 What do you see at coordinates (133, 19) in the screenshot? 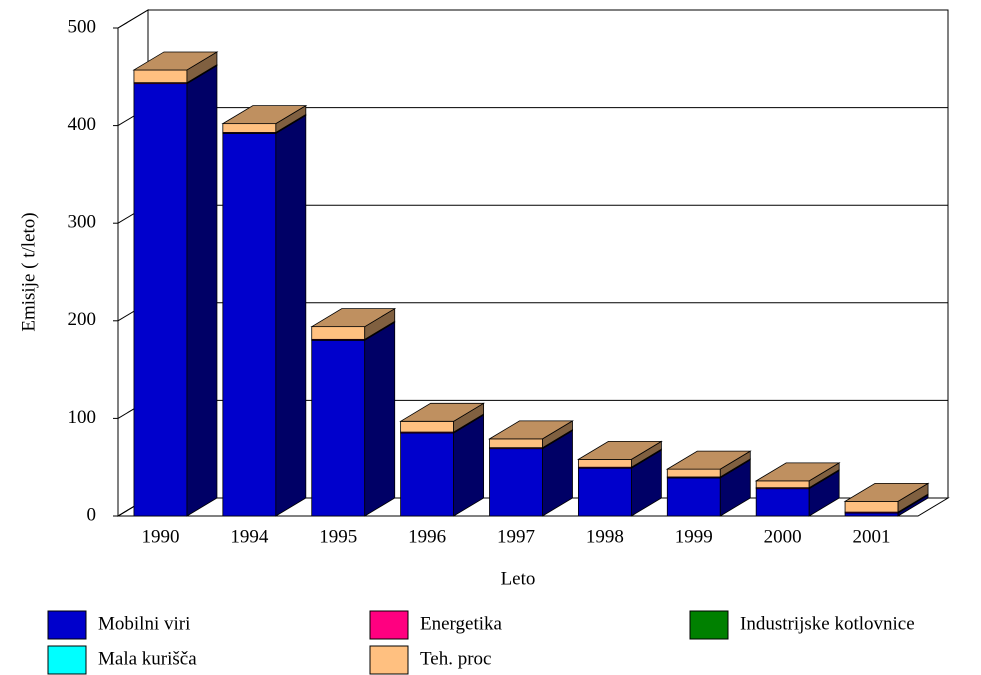
I see `grid-line` at bounding box center [133, 19].